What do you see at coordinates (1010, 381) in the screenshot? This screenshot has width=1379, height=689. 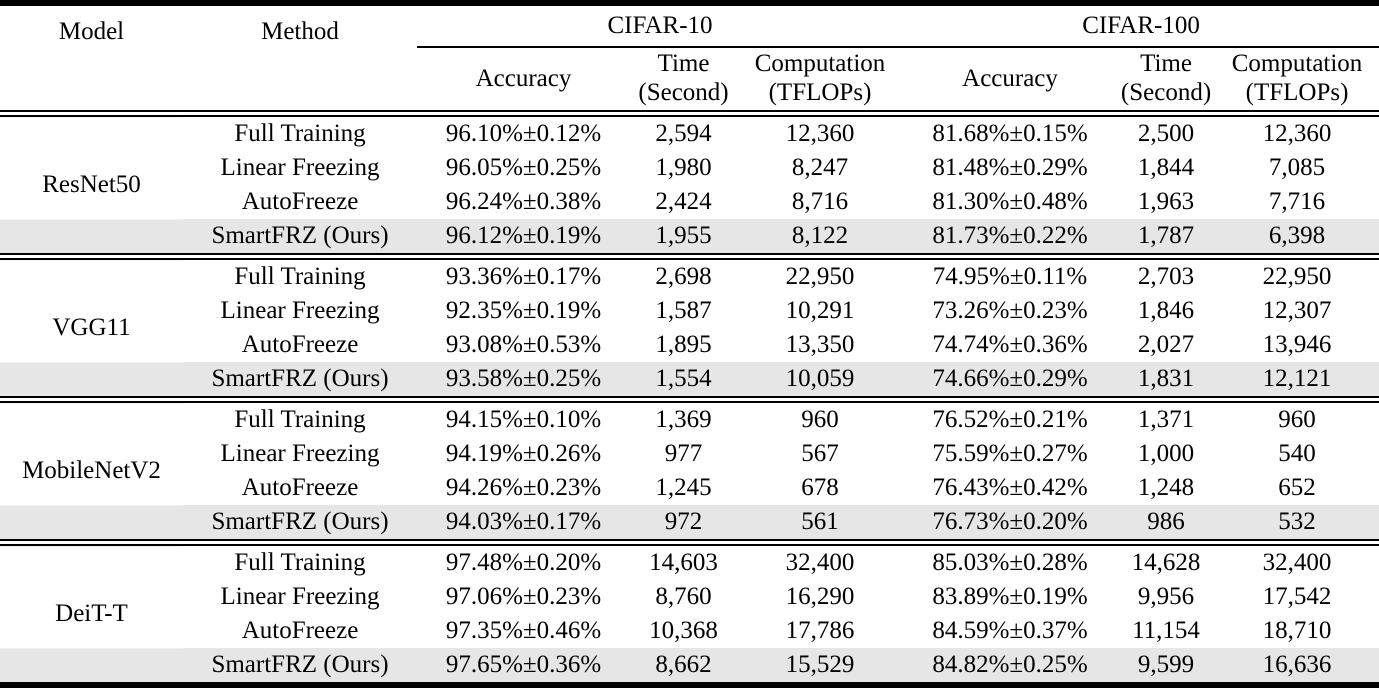 I see `cifar100-accuracy-cell: 74.66%±0.29%` at bounding box center [1010, 381].